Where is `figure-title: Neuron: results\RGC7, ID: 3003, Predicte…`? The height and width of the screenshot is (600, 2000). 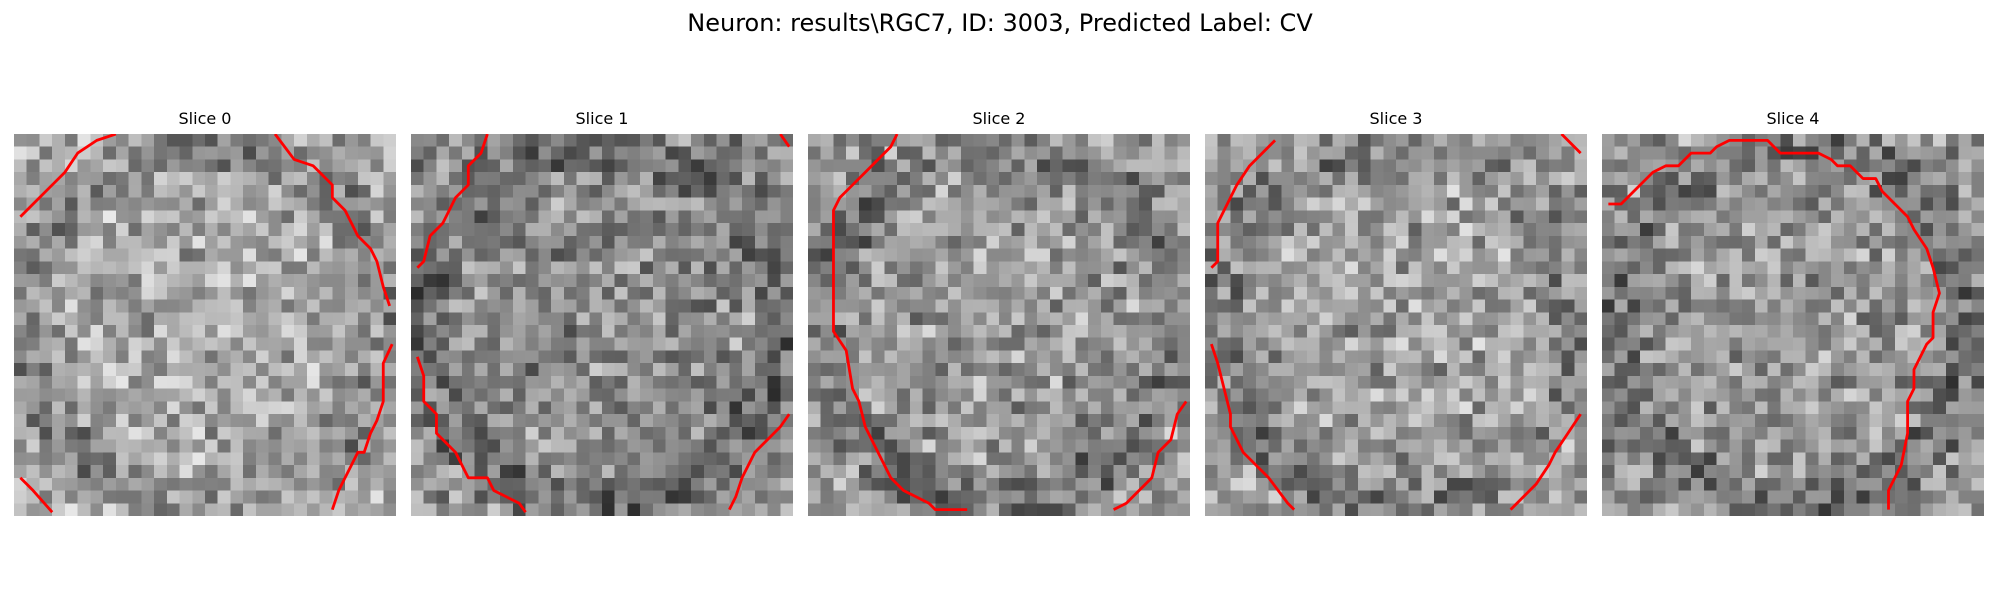 figure-title: Neuron: results\RGC7, ID: 3003, Predicte… is located at coordinates (1000, 23).